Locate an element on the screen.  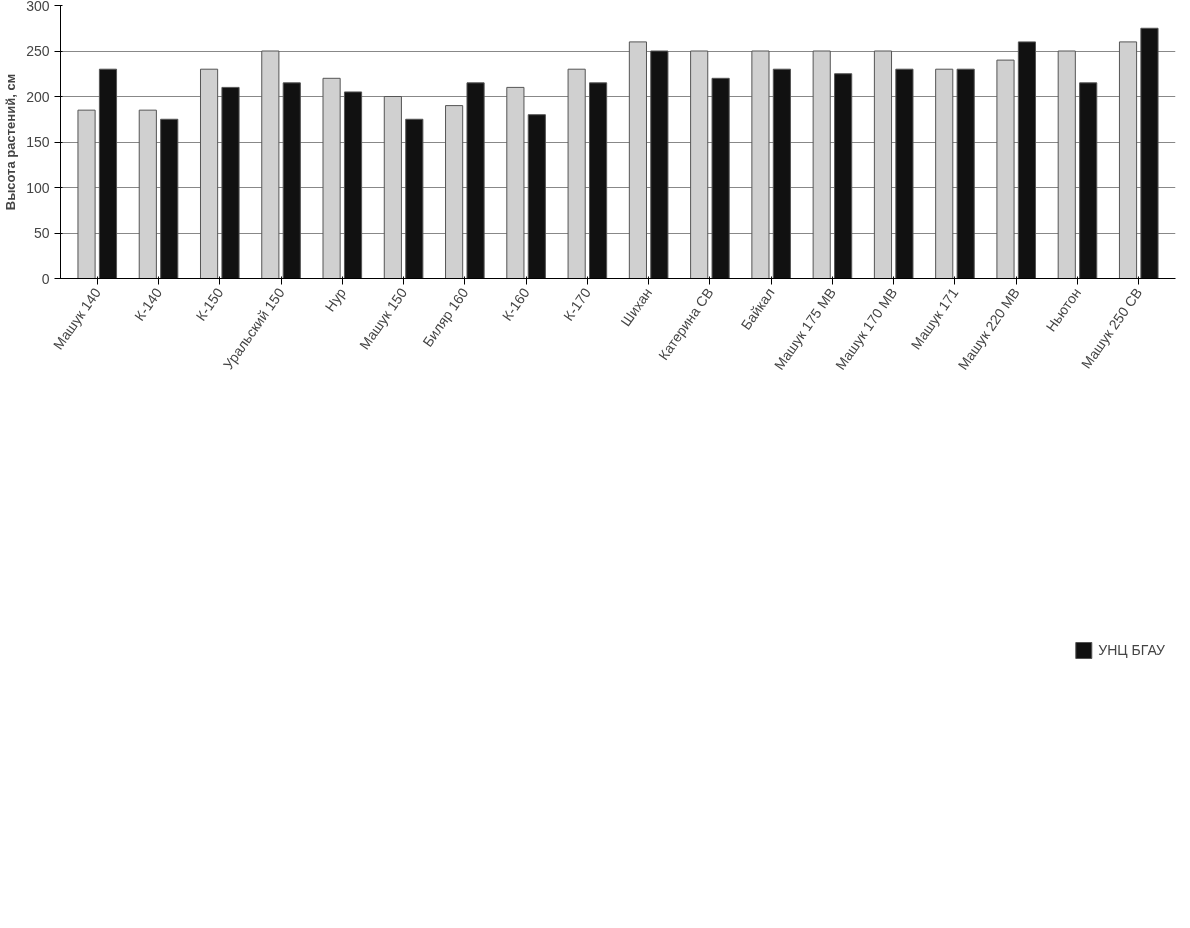
y-tick-label: 300 is located at coordinates (38, 7).